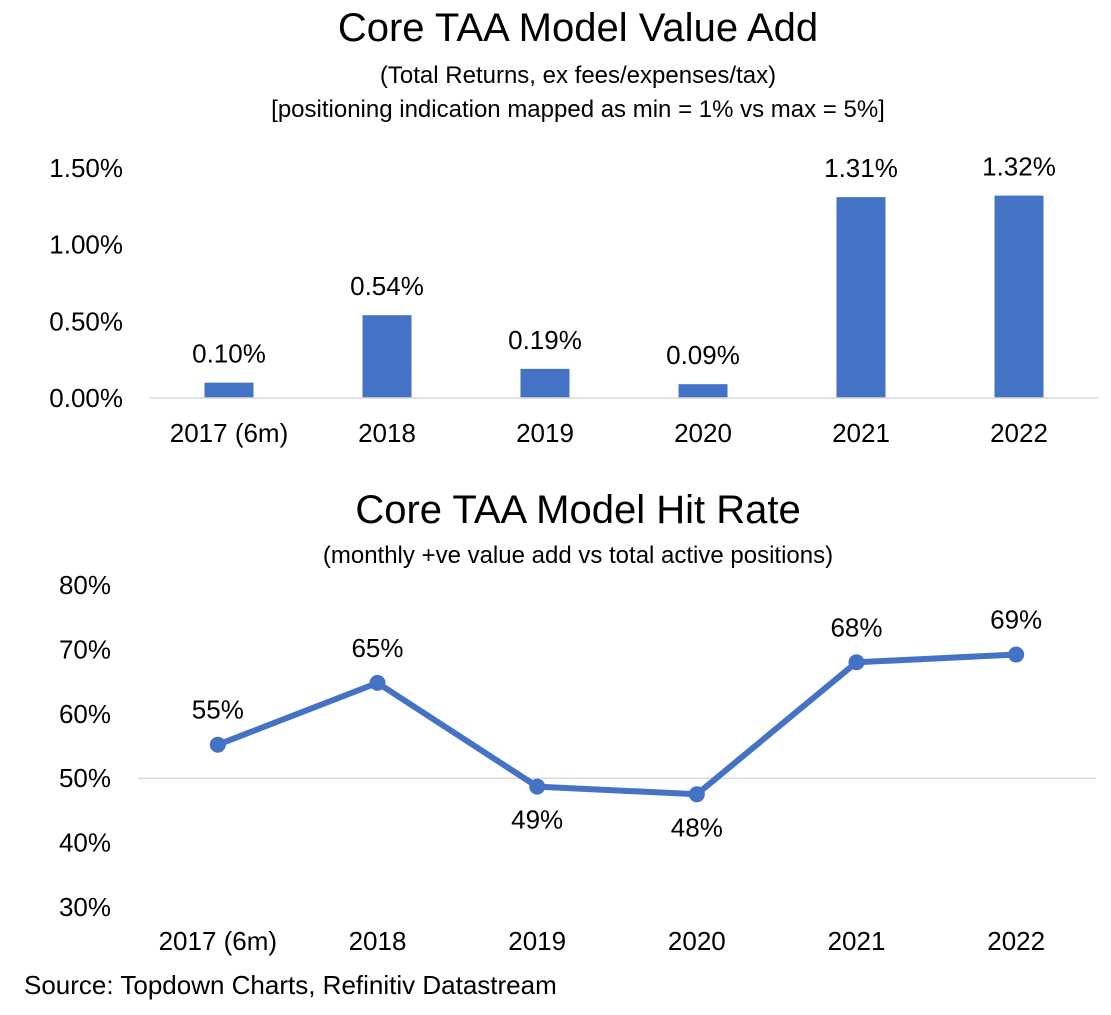  Describe the element at coordinates (86, 168) in the screenshot. I see `bar-y-tick-label: 1.50%` at that location.